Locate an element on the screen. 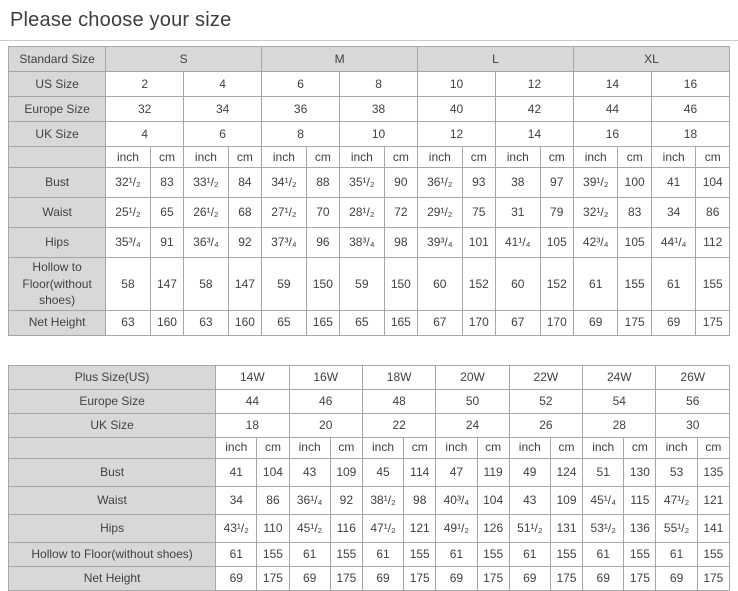  measure-cell: 96 is located at coordinates (323, 242).